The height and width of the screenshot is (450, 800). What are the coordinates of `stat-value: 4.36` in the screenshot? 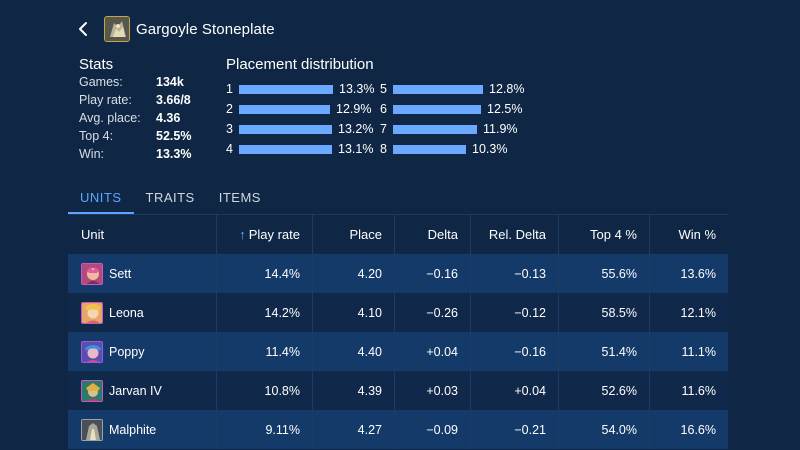 It's located at (168, 118).